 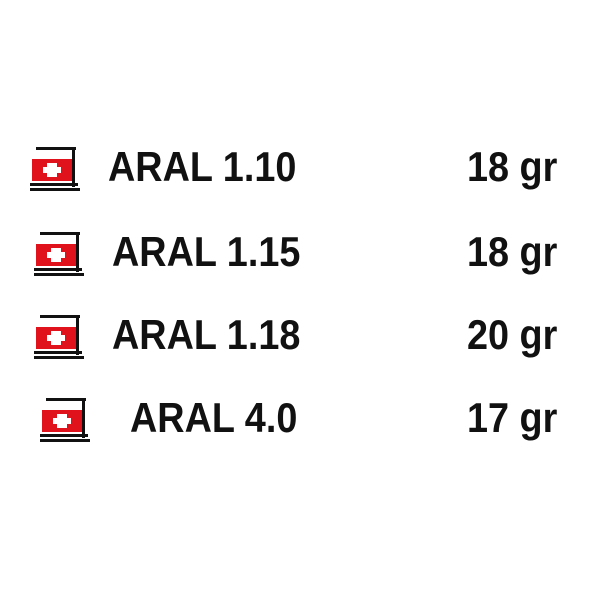 I want to click on list-item: ARAL 1.15 18 gr, so click(x=300, y=252).